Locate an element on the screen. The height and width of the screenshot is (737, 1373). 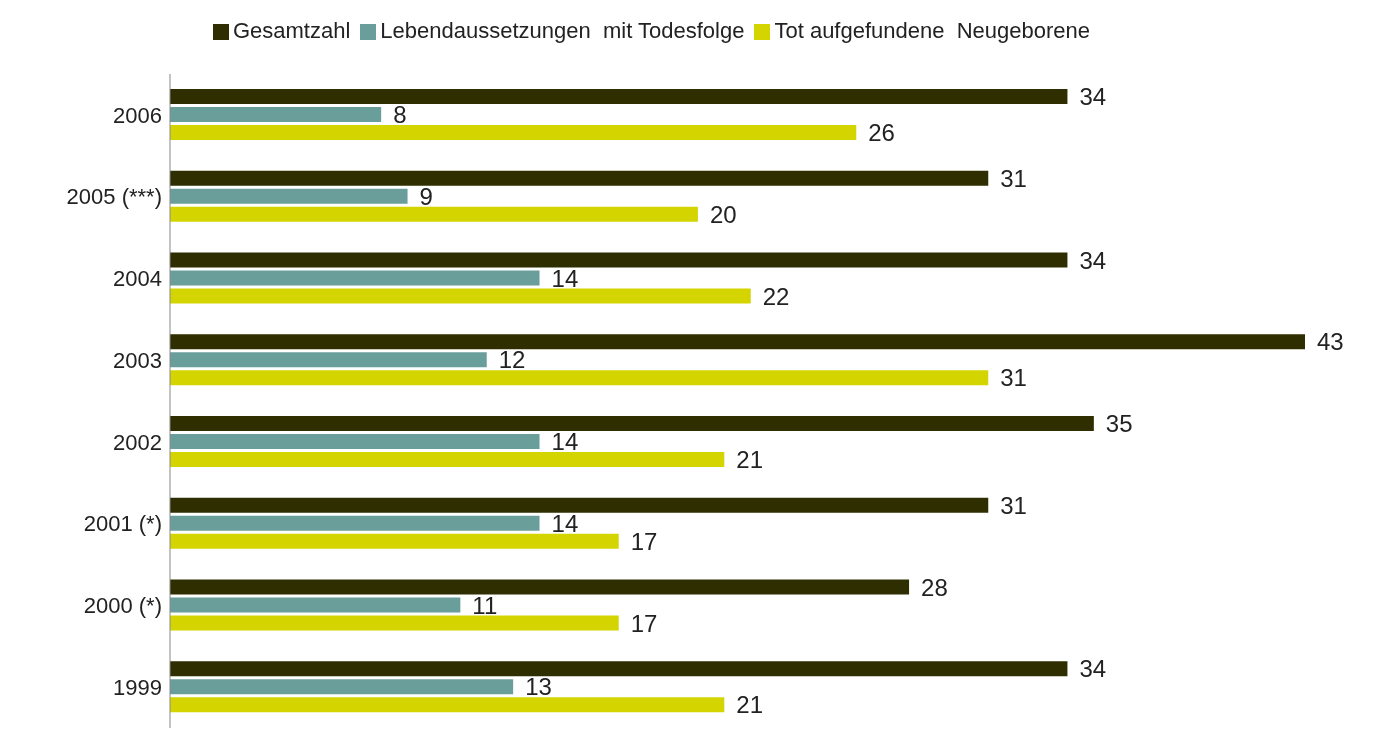
y-tick-label: 1999 is located at coordinates (137, 687).